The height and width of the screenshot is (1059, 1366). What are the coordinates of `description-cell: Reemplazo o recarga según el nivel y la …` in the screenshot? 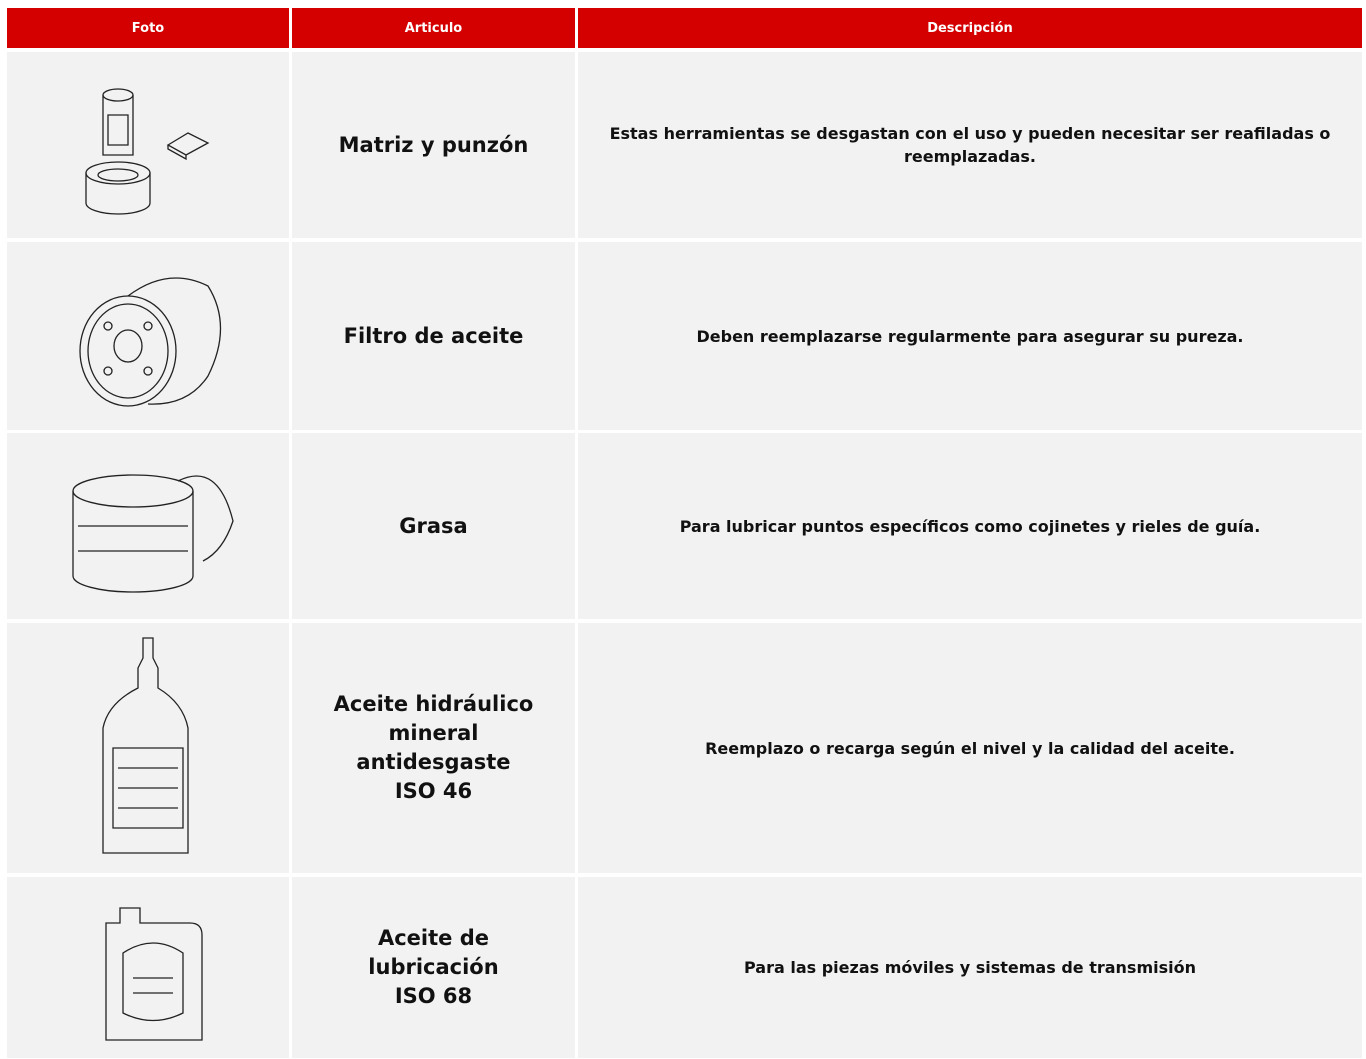 It's located at (970, 748).